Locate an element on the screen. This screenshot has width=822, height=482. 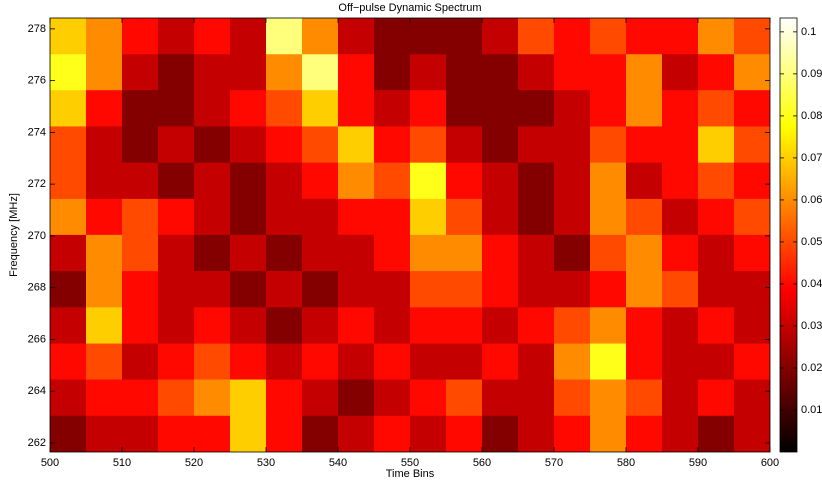
x-tick-label: 590 is located at coordinates (698, 463).